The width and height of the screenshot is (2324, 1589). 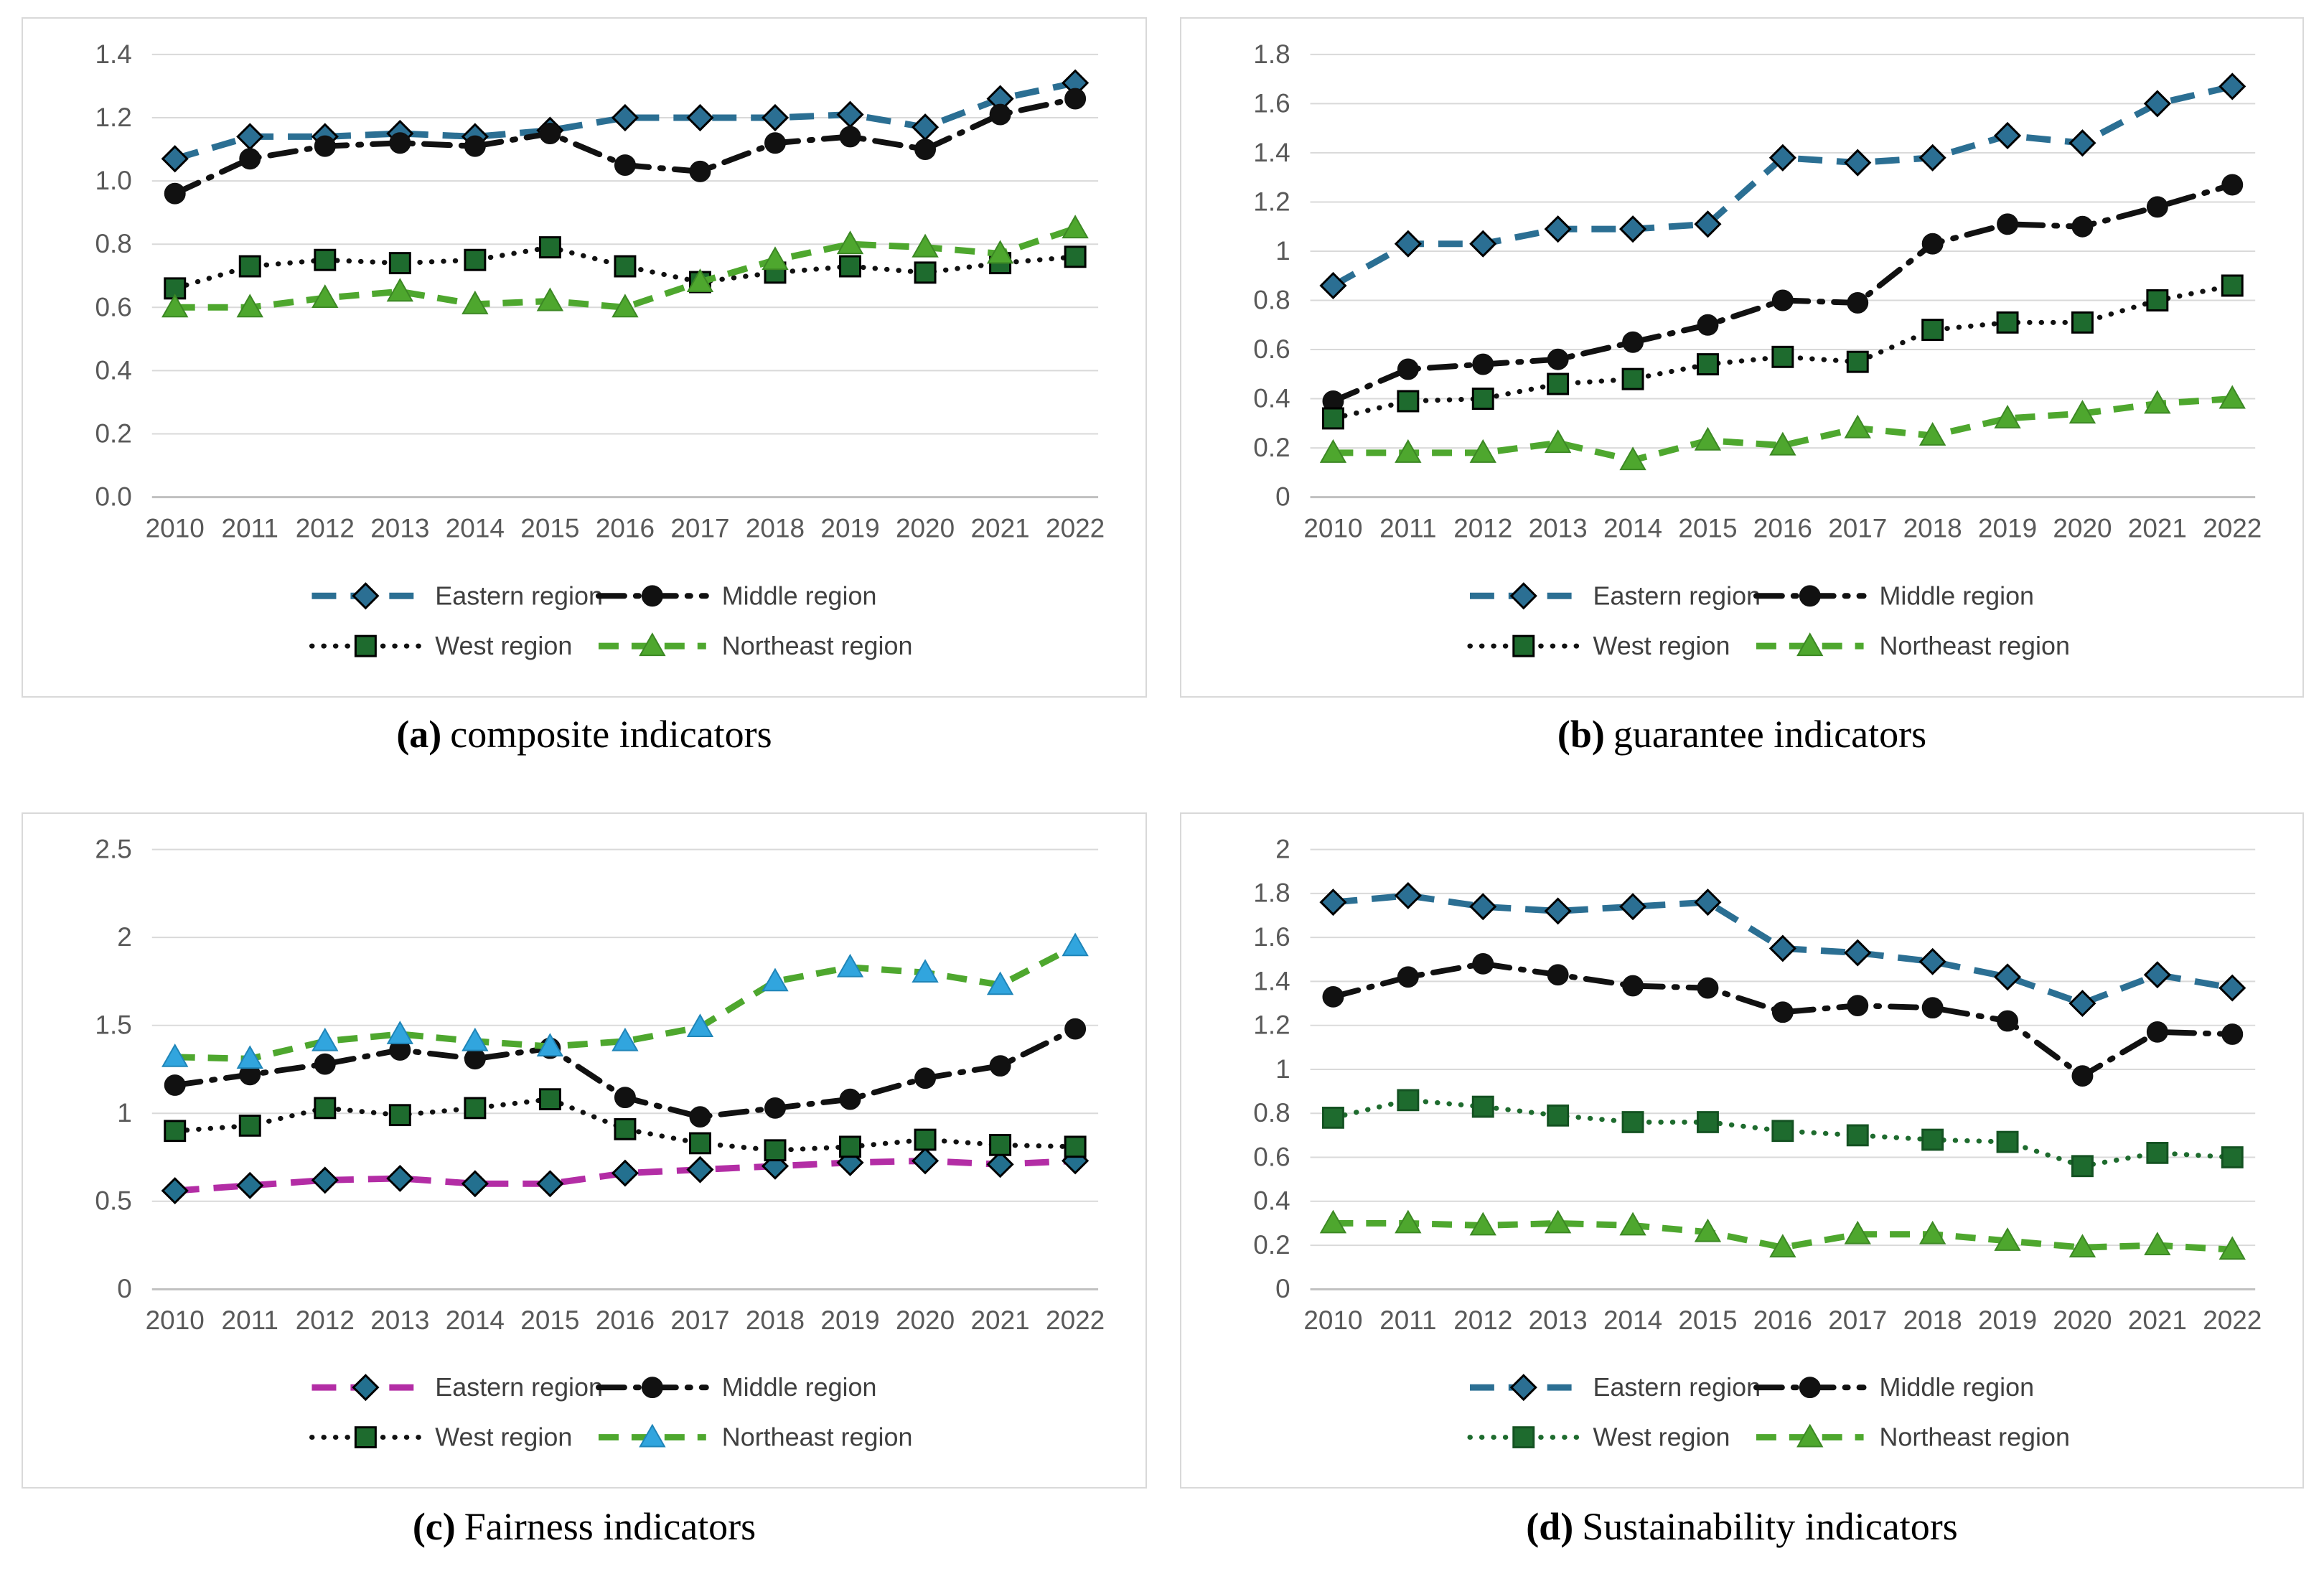 What do you see at coordinates (113, 497) in the screenshot?
I see `y-tick-label: 0.0` at bounding box center [113, 497].